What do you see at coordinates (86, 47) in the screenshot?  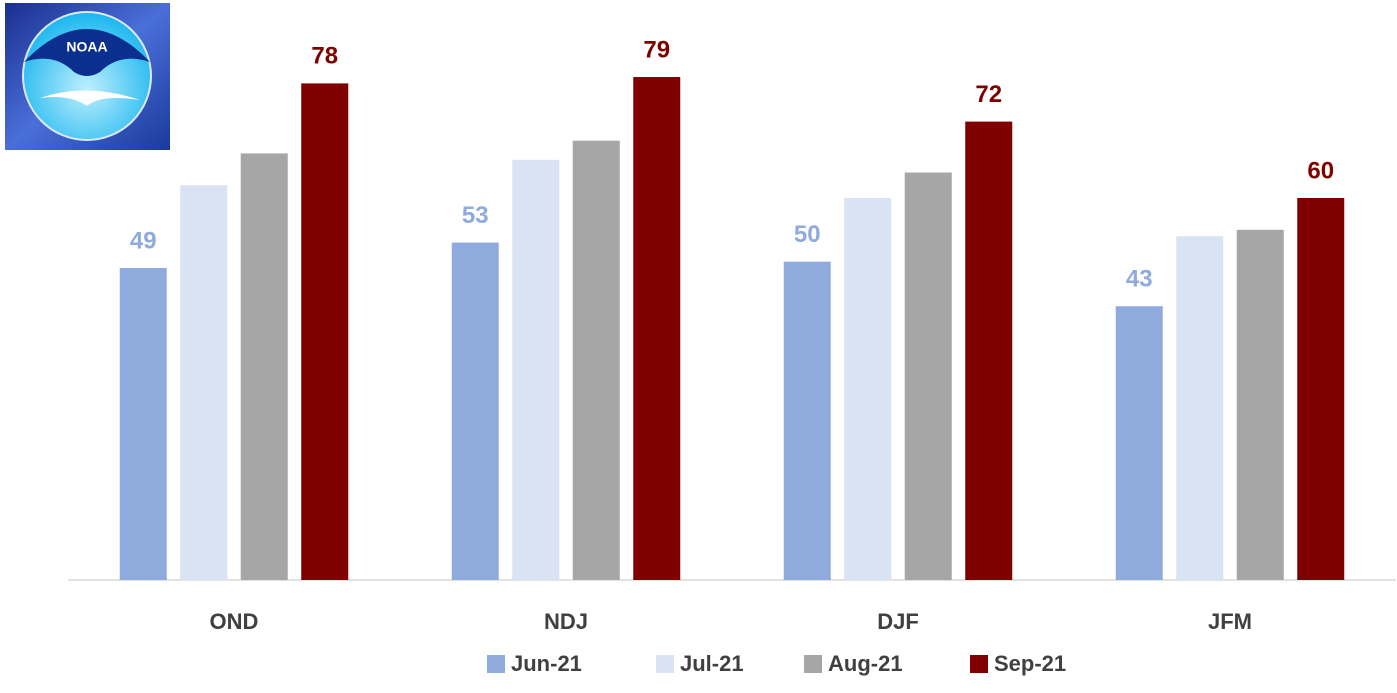 I see `logo-text: NOAA` at bounding box center [86, 47].